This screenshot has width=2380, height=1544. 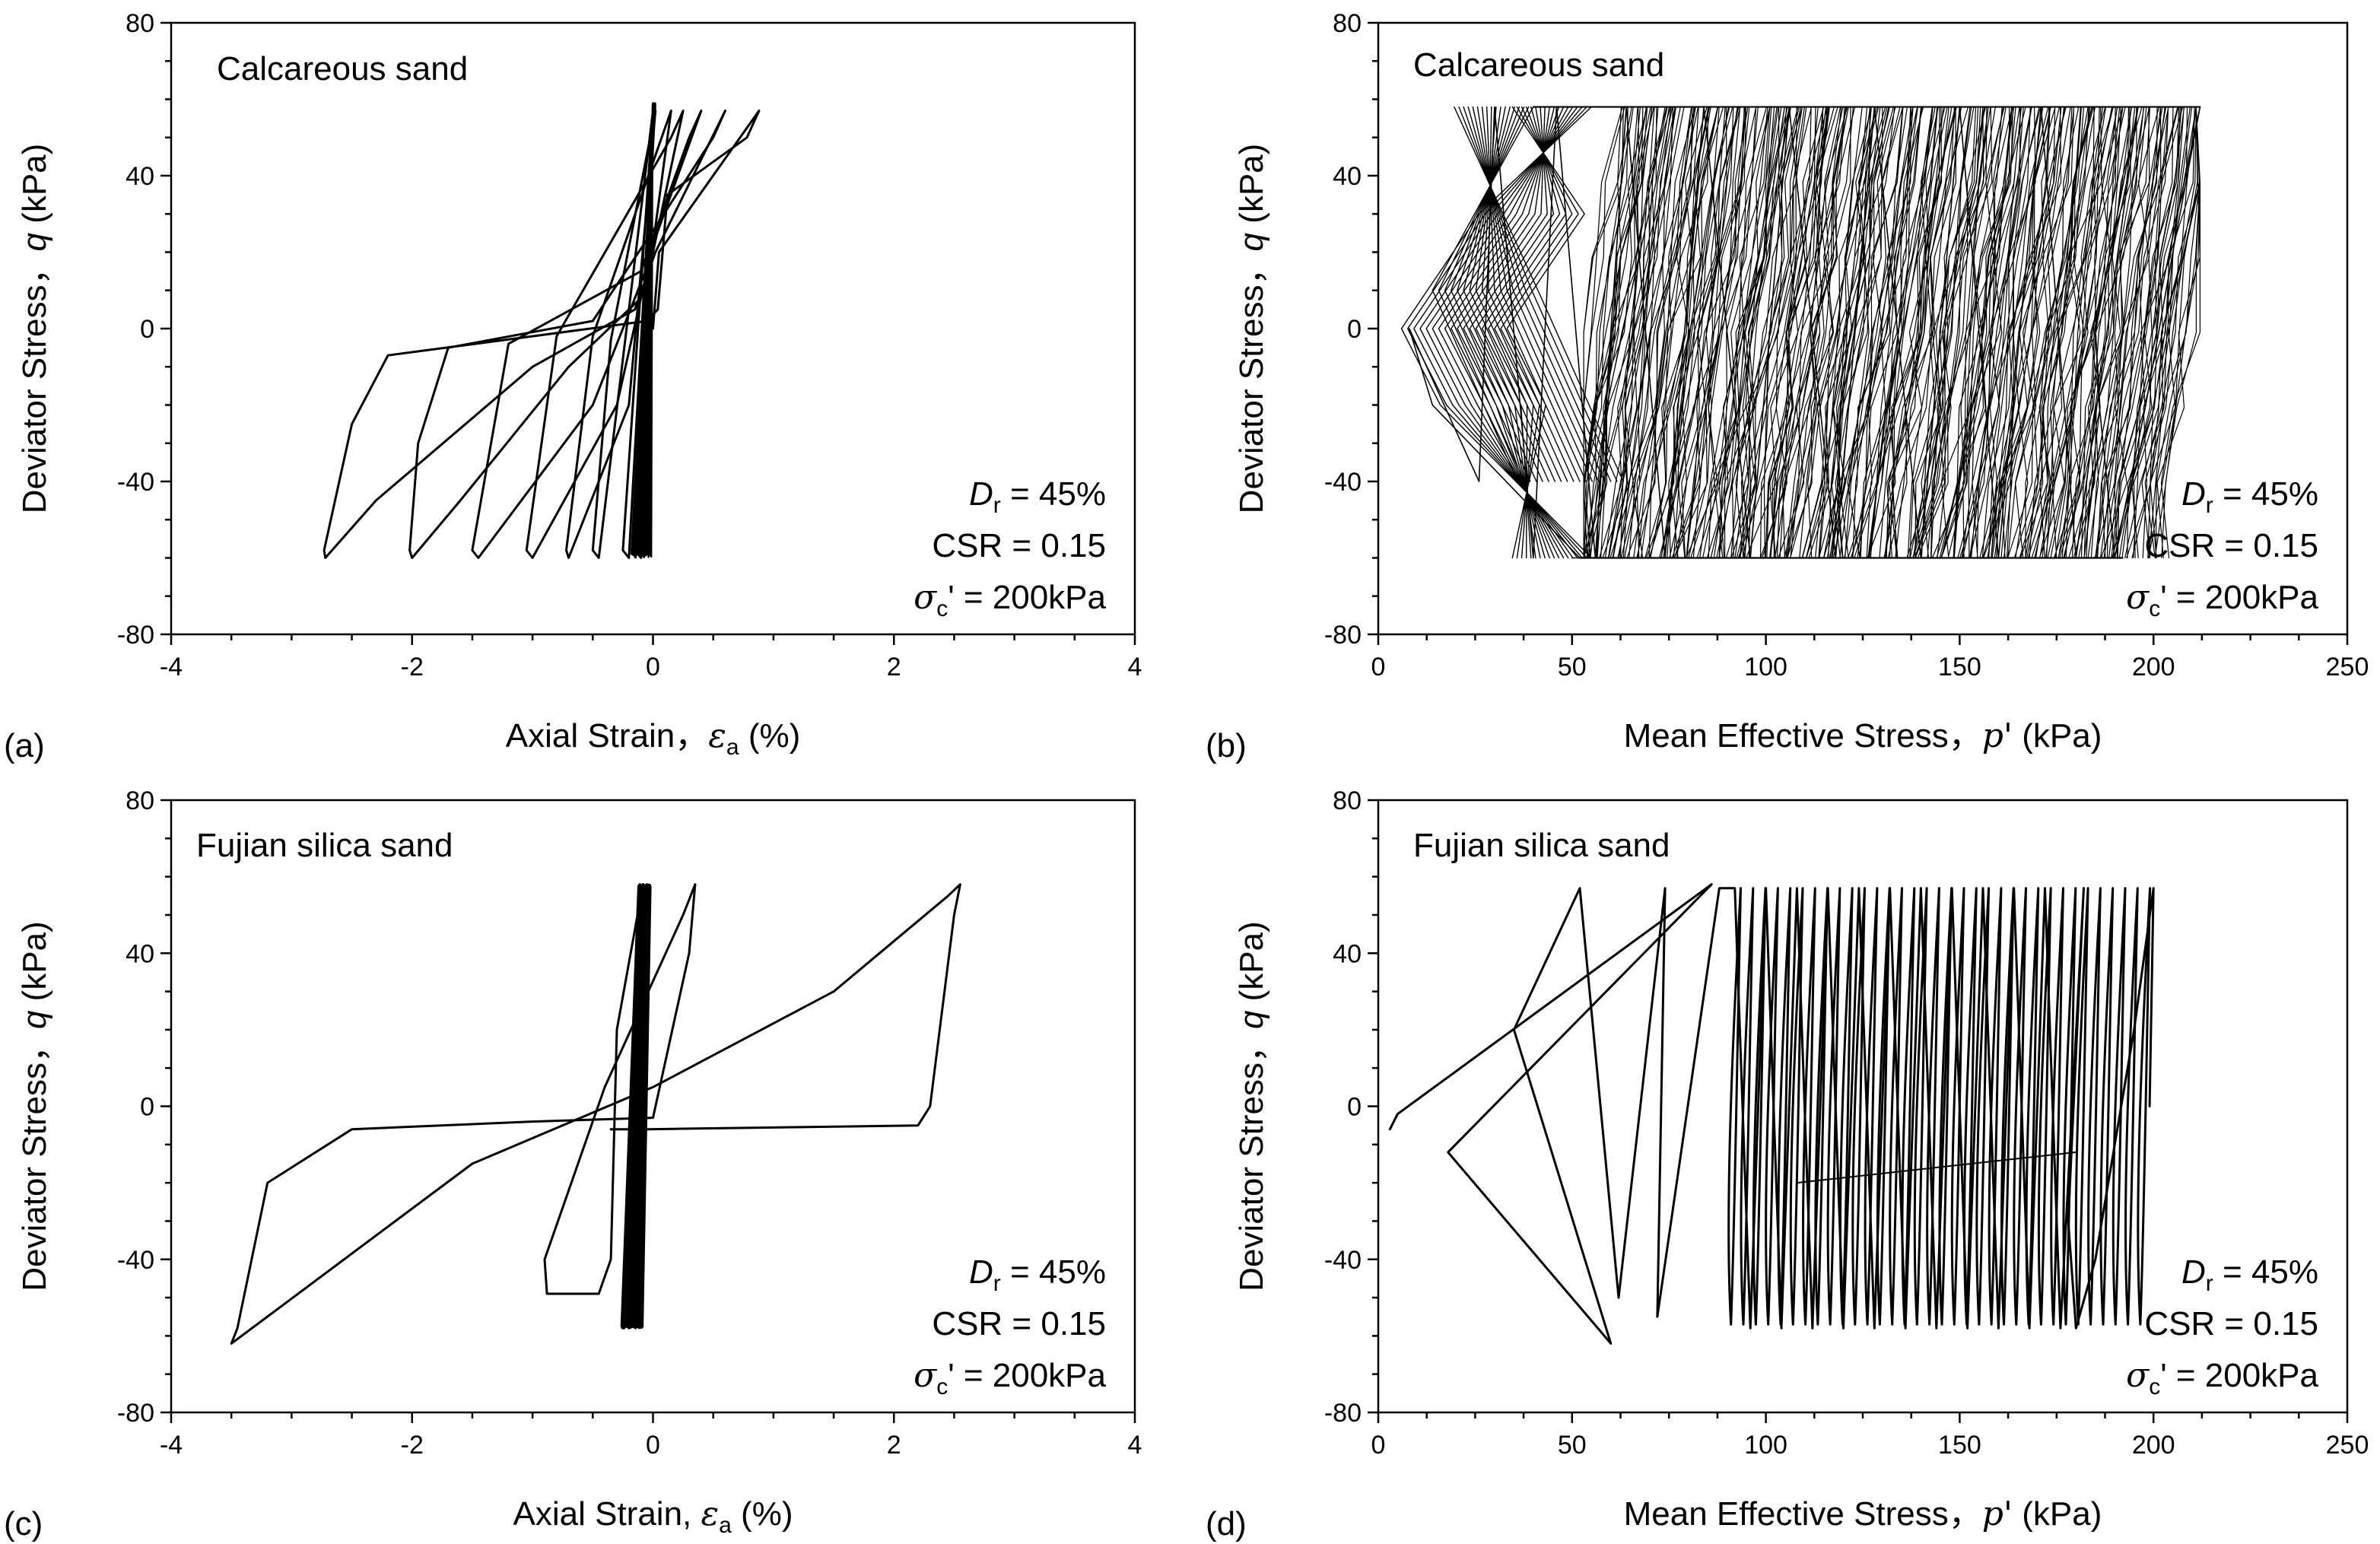 I want to click on panel-letter: (d), so click(x=1226, y=1523).